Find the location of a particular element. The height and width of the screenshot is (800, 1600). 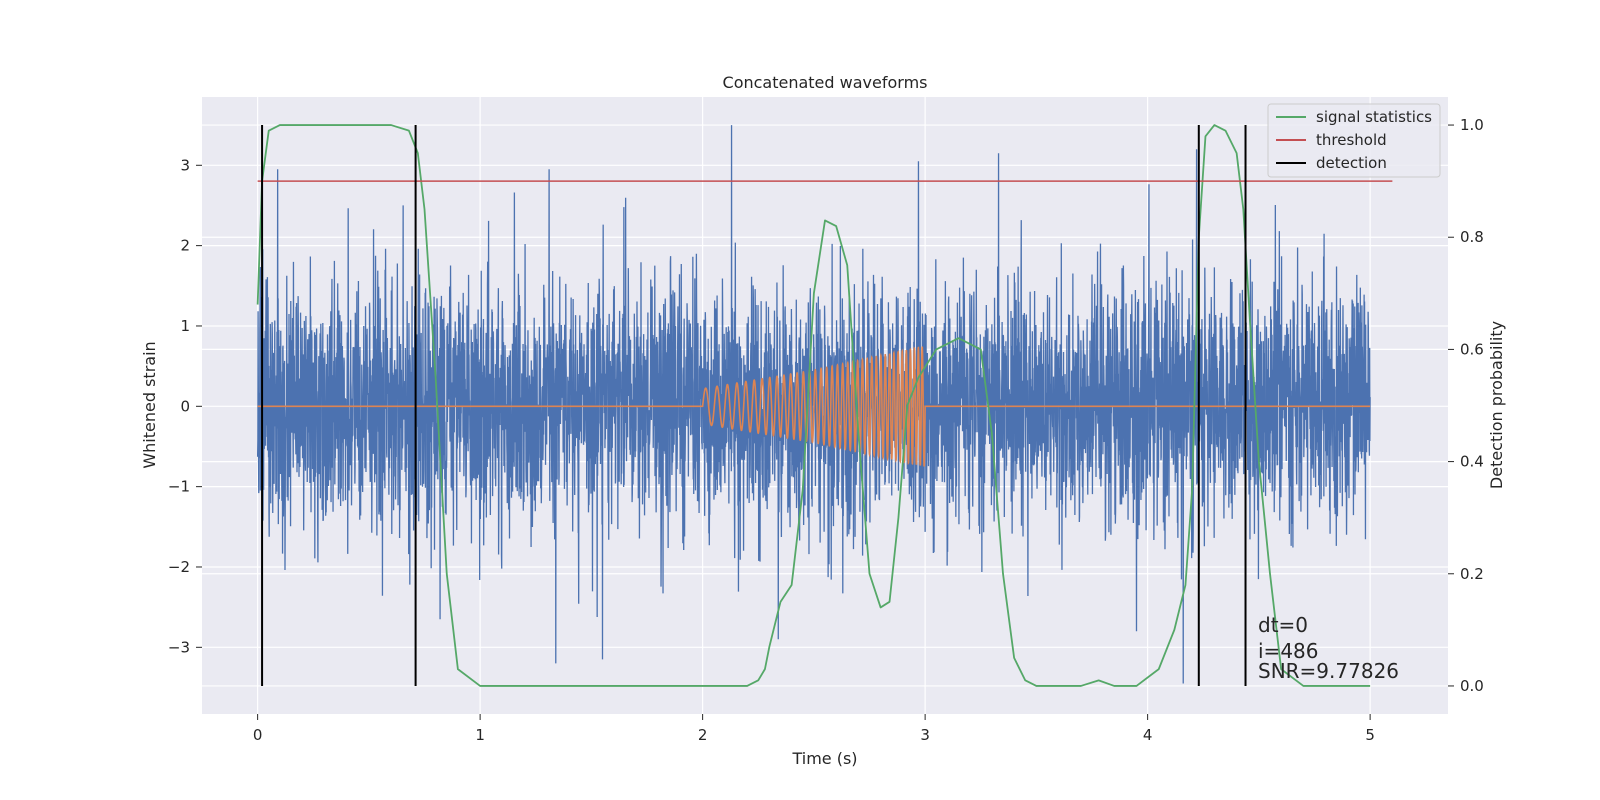

y-right-tick-label: 0.0 is located at coordinates (1472, 686).